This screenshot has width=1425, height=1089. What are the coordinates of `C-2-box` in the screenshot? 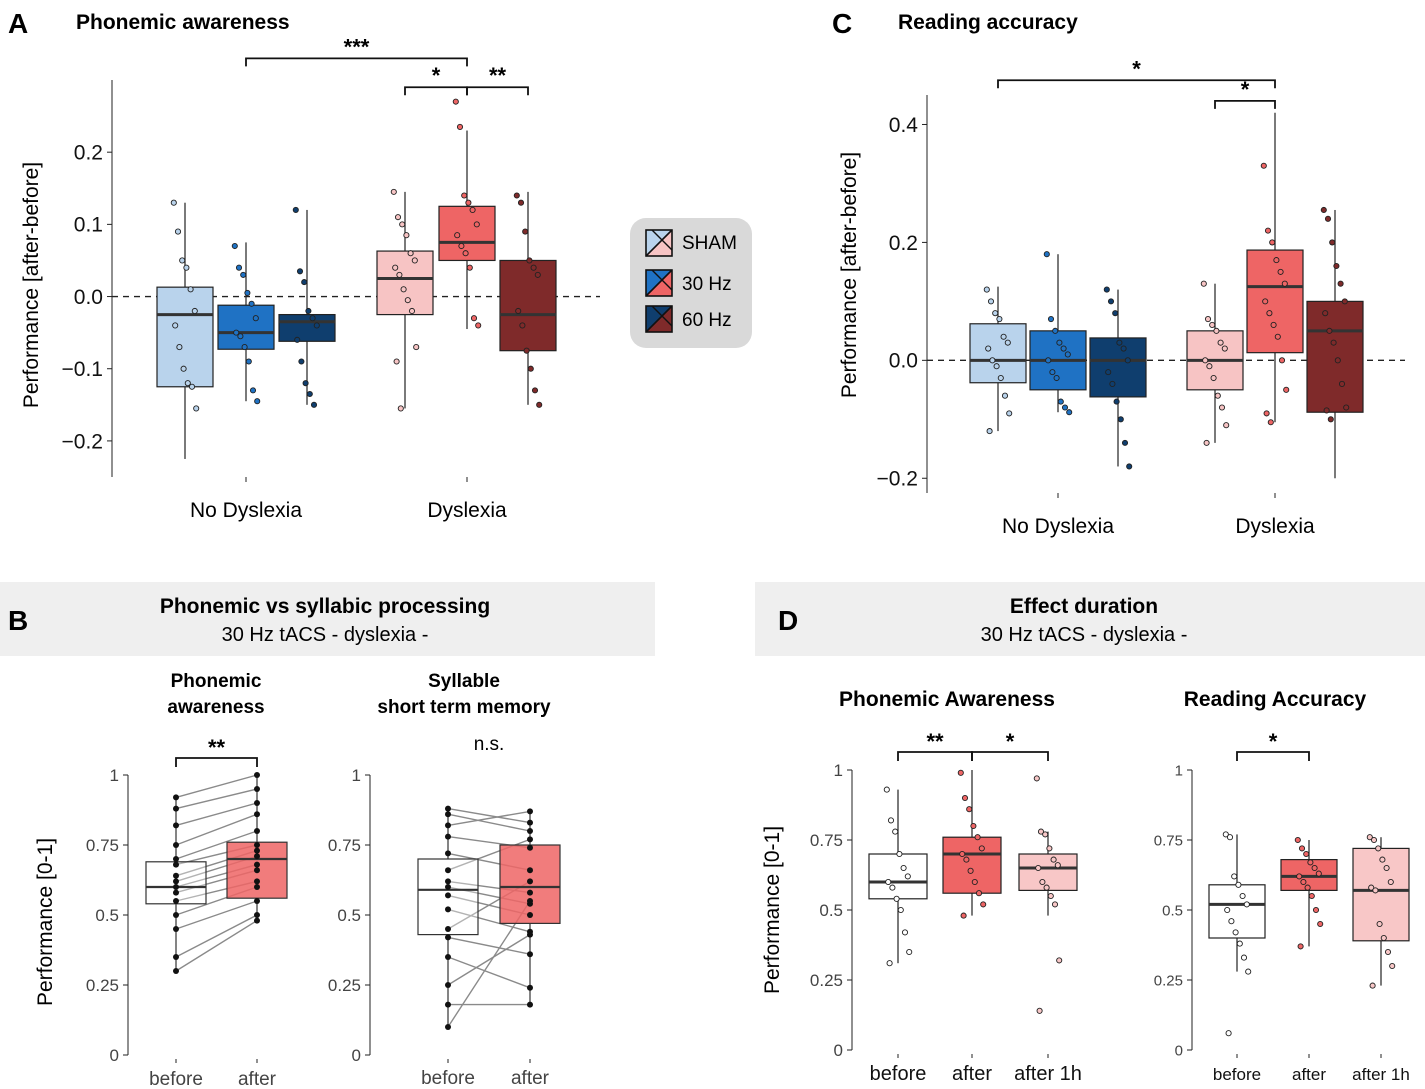 It's located at (1118, 367).